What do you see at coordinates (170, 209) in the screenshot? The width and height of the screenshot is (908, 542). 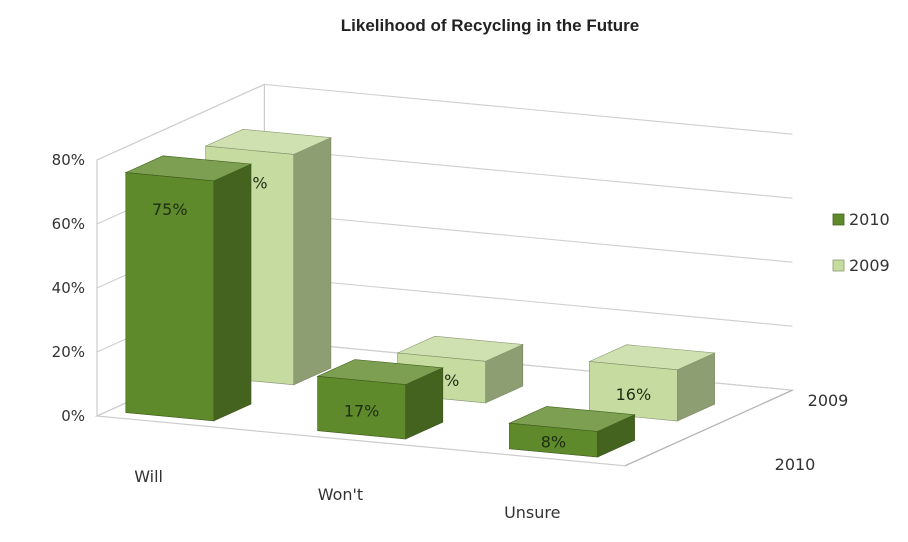 I see `data-label: 75%` at bounding box center [170, 209].